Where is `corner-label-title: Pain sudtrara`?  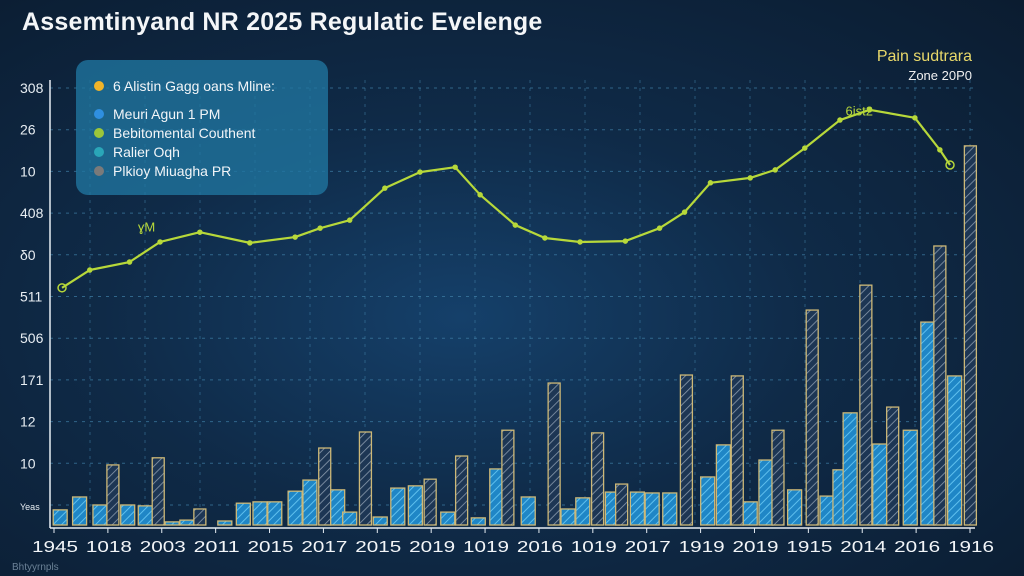 corner-label-title: Pain sudtrara is located at coordinates (924, 56).